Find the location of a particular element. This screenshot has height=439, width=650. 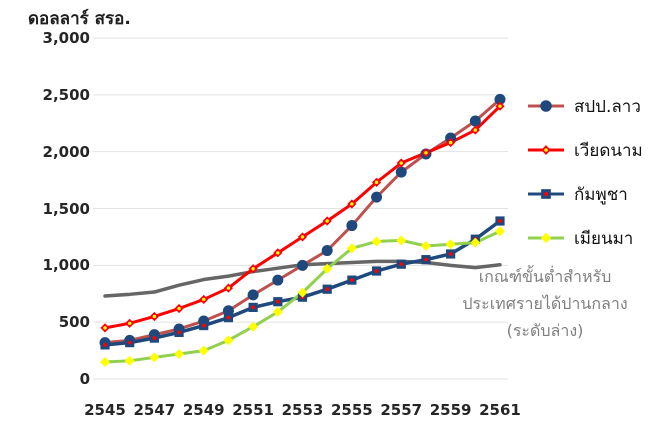

vietnam-line-marker-icon is located at coordinates (546, 150).